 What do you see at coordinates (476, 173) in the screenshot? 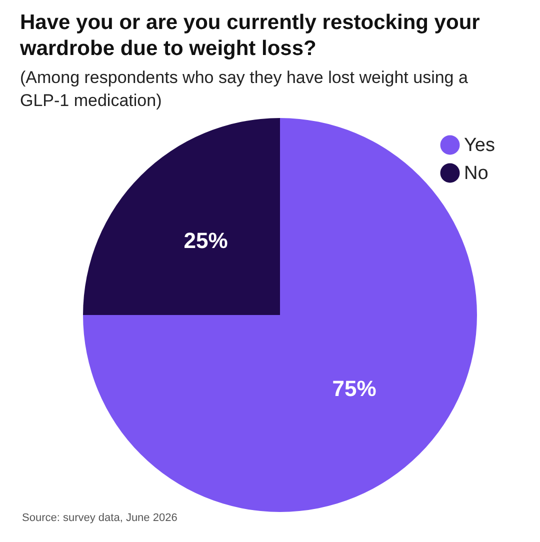
I see `legend-label: No` at bounding box center [476, 173].